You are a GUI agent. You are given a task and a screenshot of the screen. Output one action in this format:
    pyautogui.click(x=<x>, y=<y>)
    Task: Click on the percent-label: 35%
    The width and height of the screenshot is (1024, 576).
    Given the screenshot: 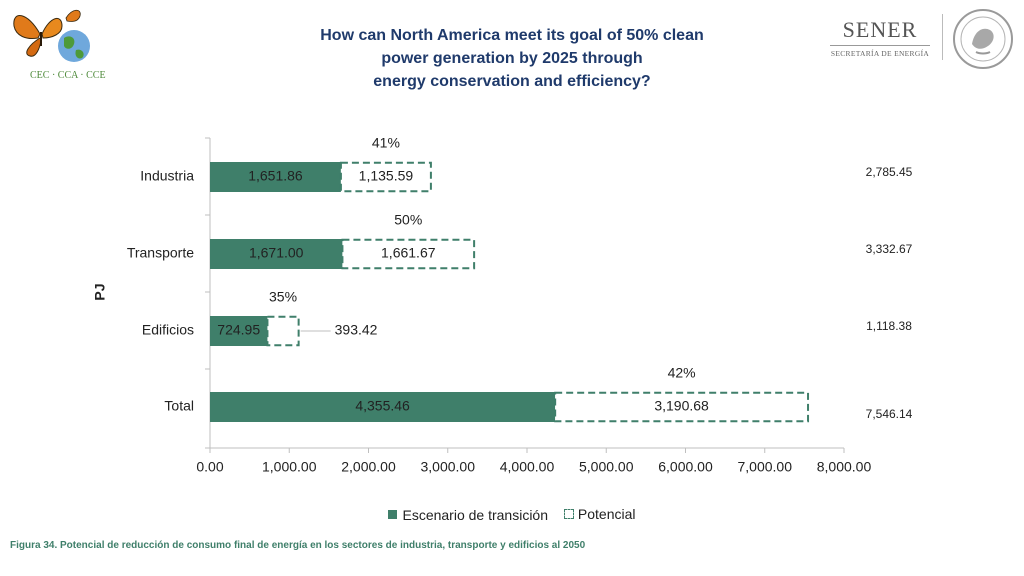 What is the action you would take?
    pyautogui.click(x=283, y=297)
    